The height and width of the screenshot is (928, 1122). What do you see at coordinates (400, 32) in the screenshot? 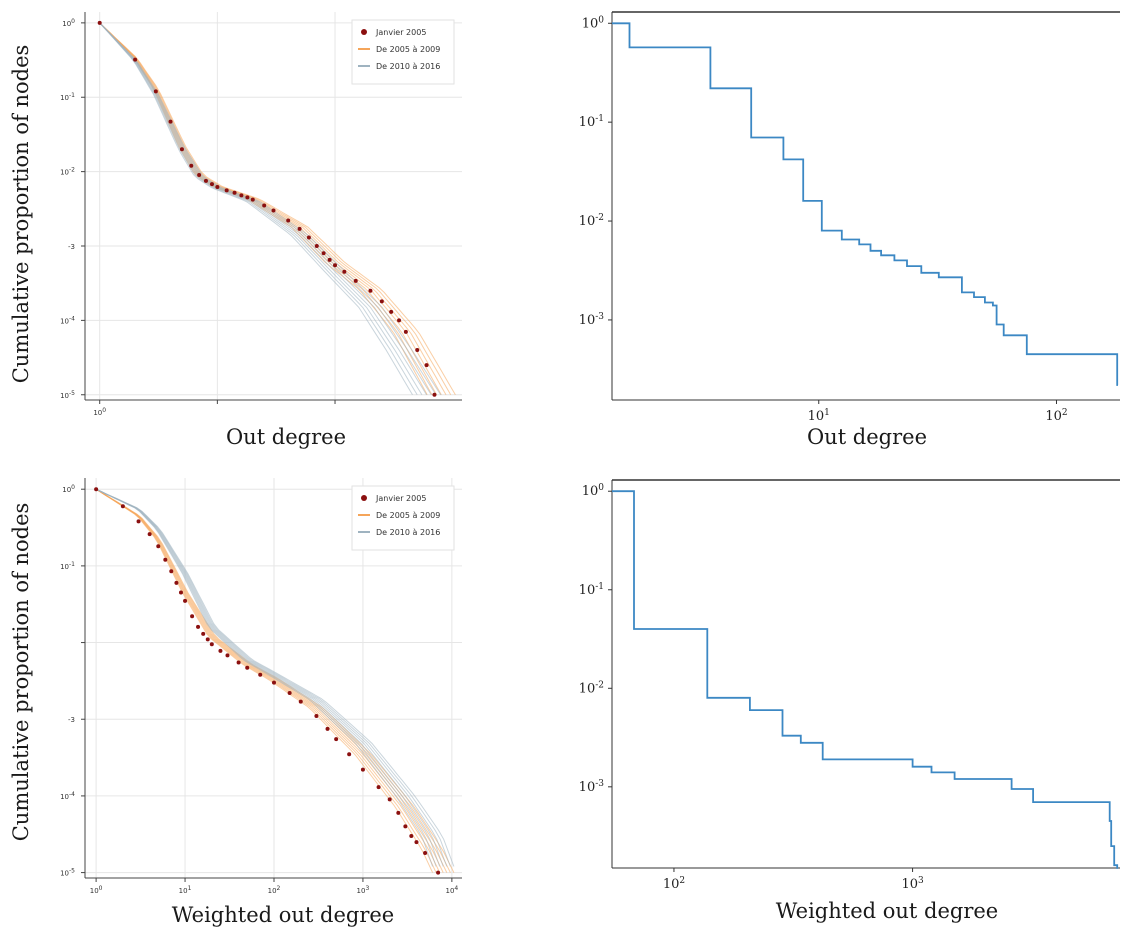
I see `legend-label: Janvier 2005` at bounding box center [400, 32].